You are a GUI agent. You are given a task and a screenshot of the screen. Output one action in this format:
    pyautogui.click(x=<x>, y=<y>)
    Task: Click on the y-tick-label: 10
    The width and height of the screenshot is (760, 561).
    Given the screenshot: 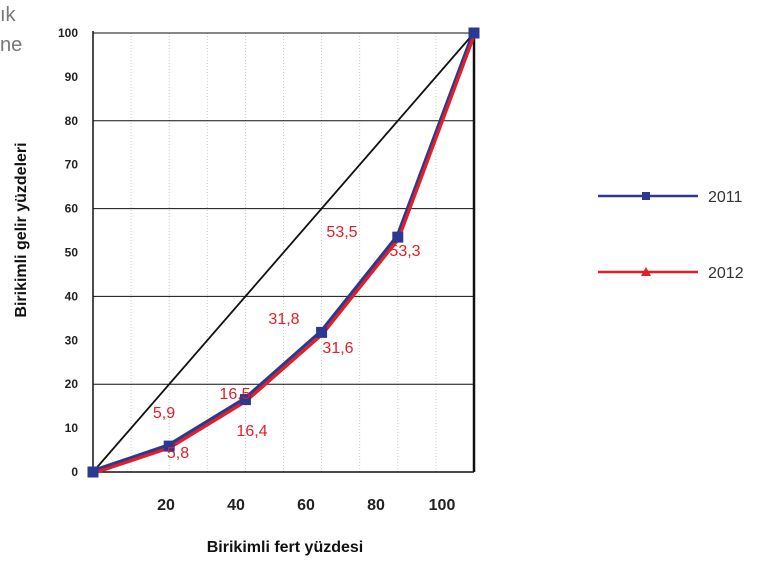 What is the action you would take?
    pyautogui.click(x=72, y=428)
    